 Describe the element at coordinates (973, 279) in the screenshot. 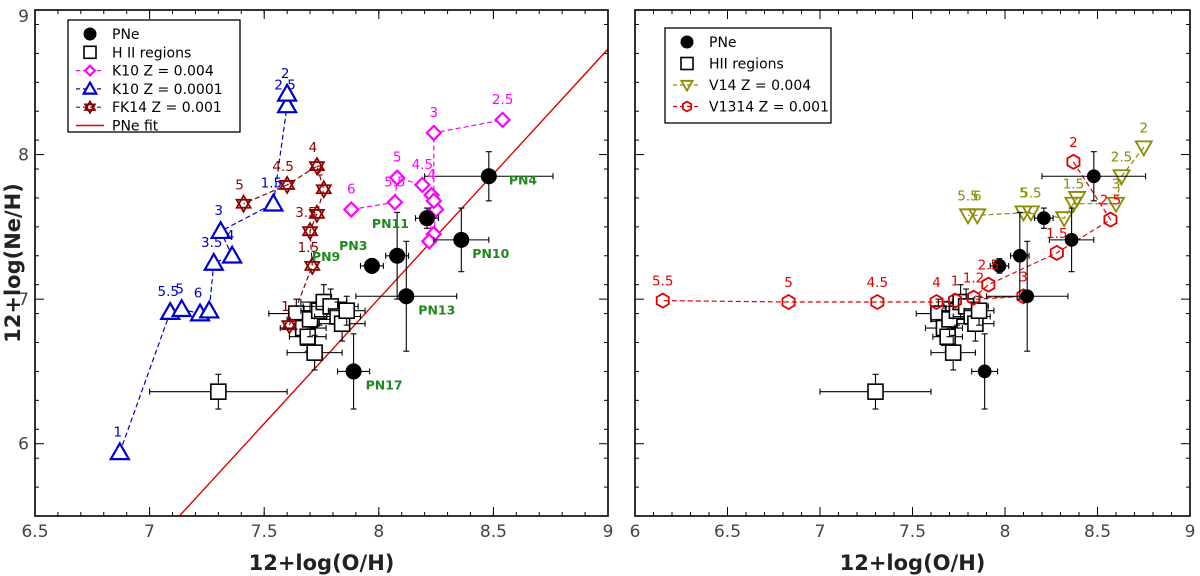

I see `mass-label: 1.2` at that location.